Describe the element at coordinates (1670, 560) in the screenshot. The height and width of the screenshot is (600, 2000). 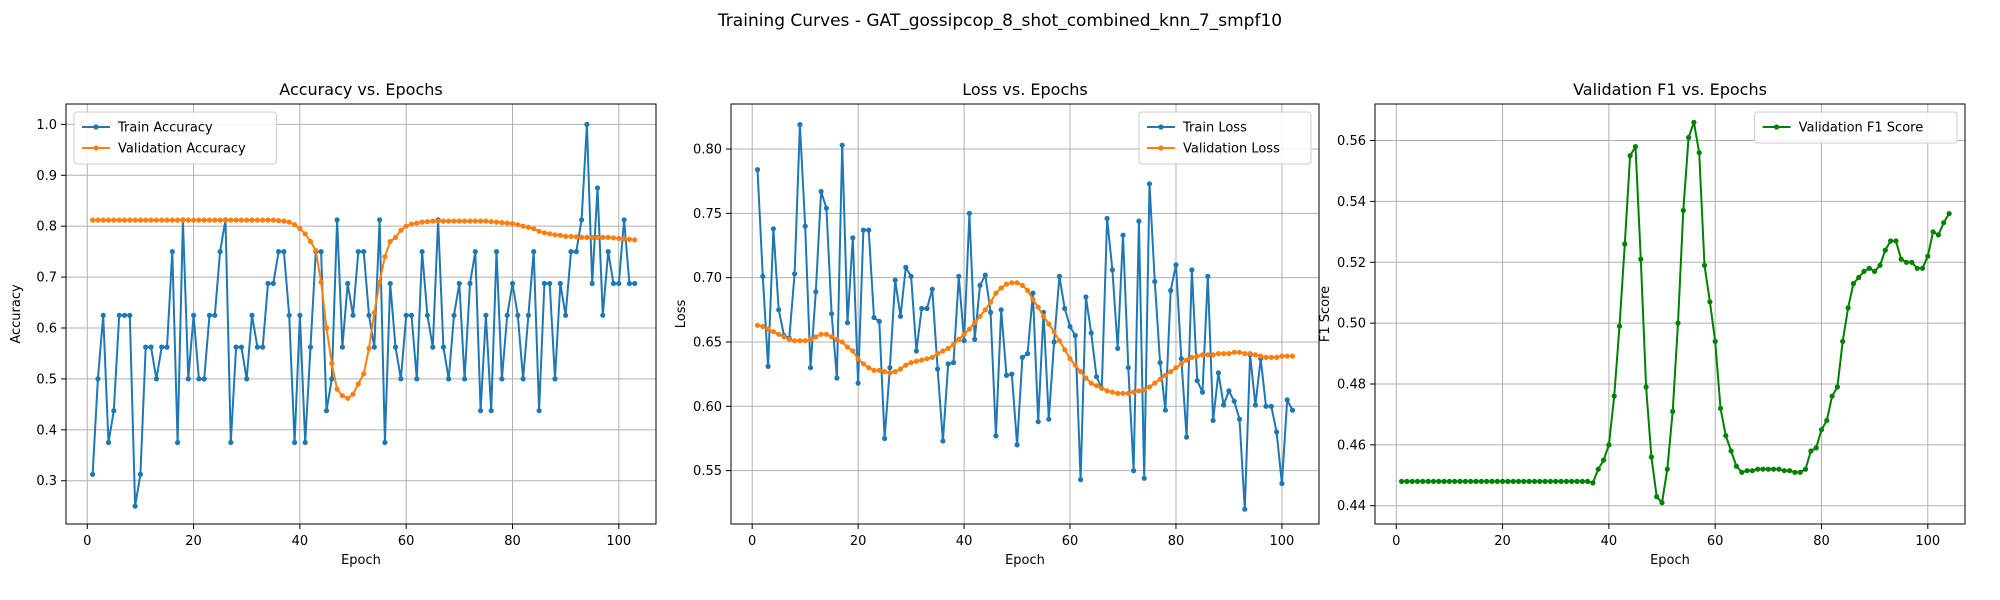
I see `f1-xlabel: Epoch` at that location.